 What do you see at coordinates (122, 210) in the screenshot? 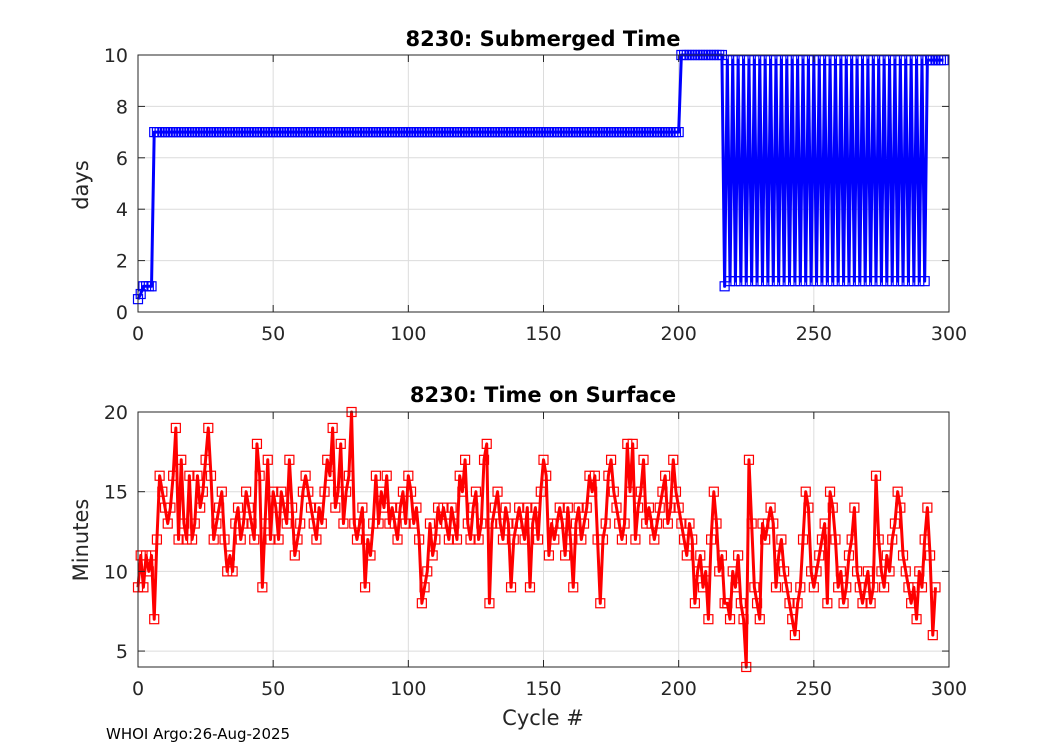
I see `y-tick-label: 4` at bounding box center [122, 210].